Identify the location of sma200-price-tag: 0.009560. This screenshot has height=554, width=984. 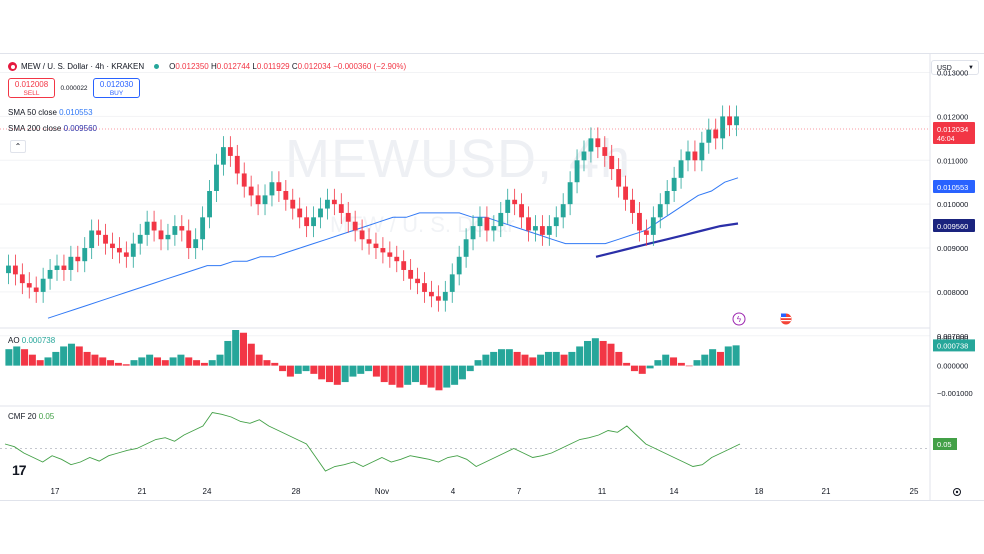
(954, 225).